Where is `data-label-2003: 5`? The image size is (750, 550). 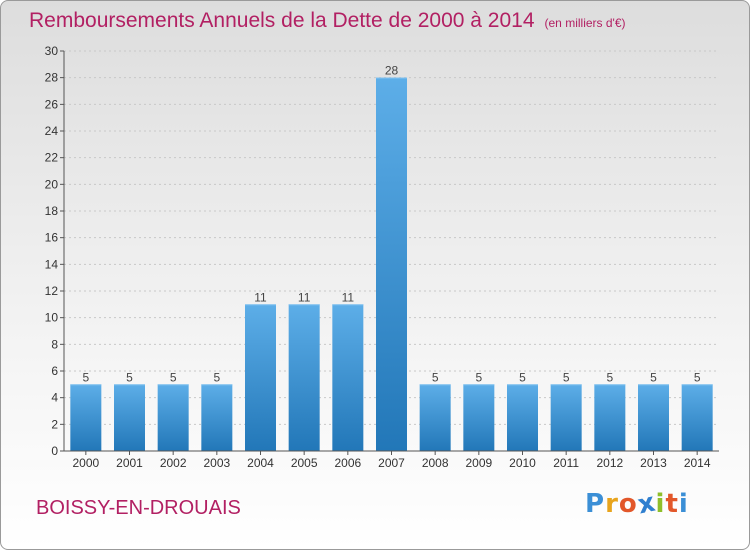 data-label-2003: 5 is located at coordinates (216, 377).